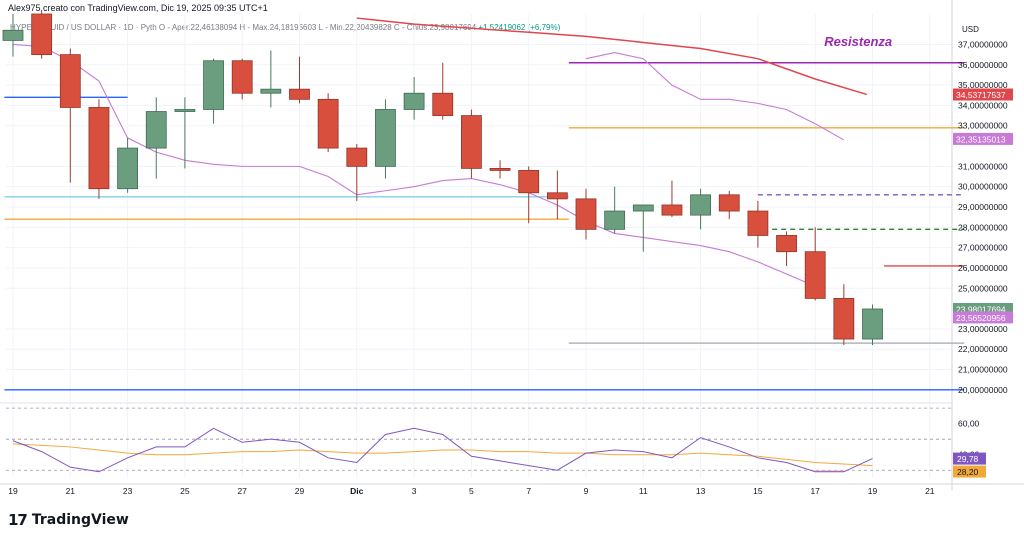 This screenshot has width=1024, height=539. Describe the element at coordinates (519, 27) in the screenshot. I see `price-change: +1,52419062 (+6,79%)` at that location.